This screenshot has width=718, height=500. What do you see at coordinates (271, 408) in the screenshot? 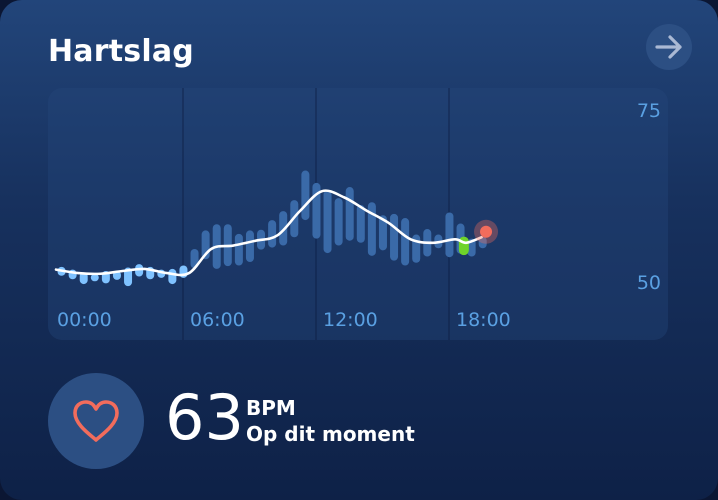
I see `bpm-unit: BPM` at bounding box center [271, 408].